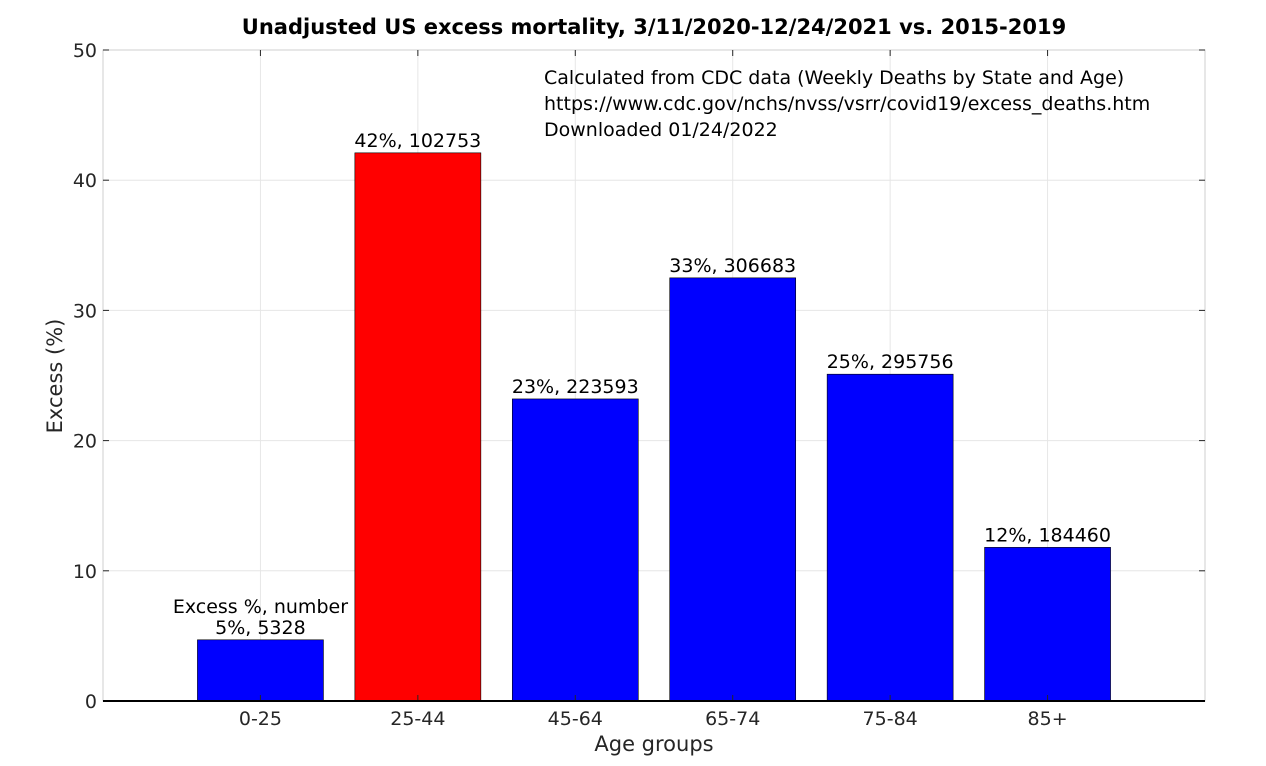  Describe the element at coordinates (85, 51) in the screenshot. I see `y-tick-label: 50` at that location.